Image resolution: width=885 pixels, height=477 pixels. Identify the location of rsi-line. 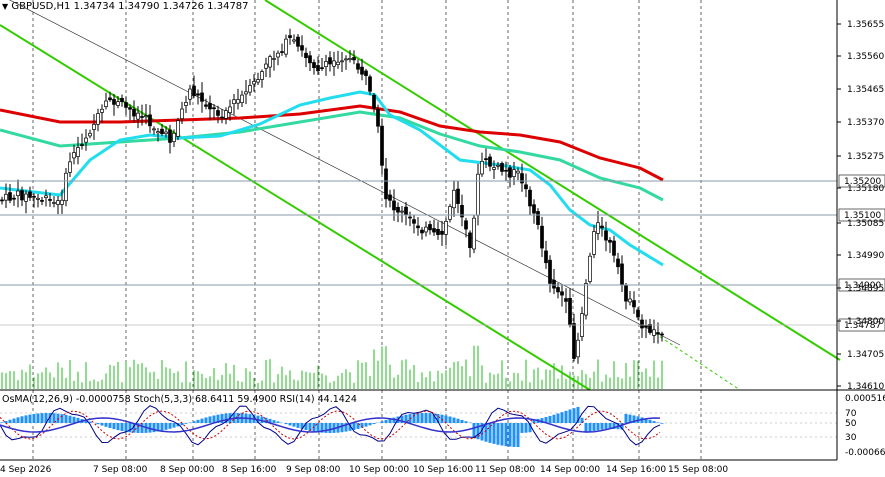
(330, 425).